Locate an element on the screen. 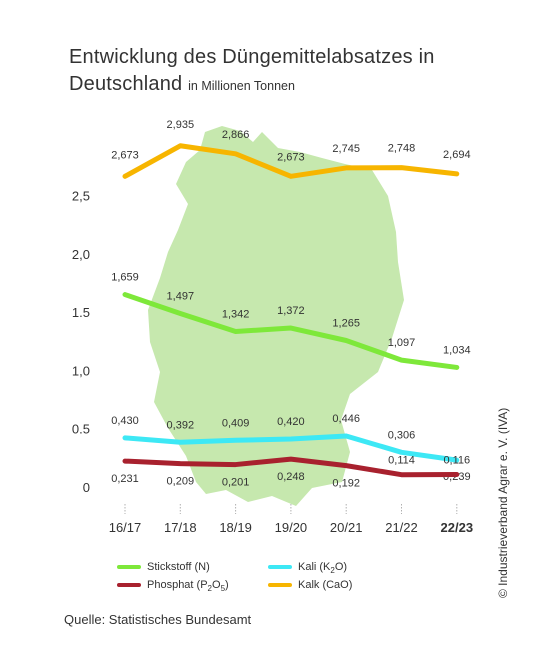 The image size is (539, 656). data-label: 1,097 is located at coordinates (402, 343).